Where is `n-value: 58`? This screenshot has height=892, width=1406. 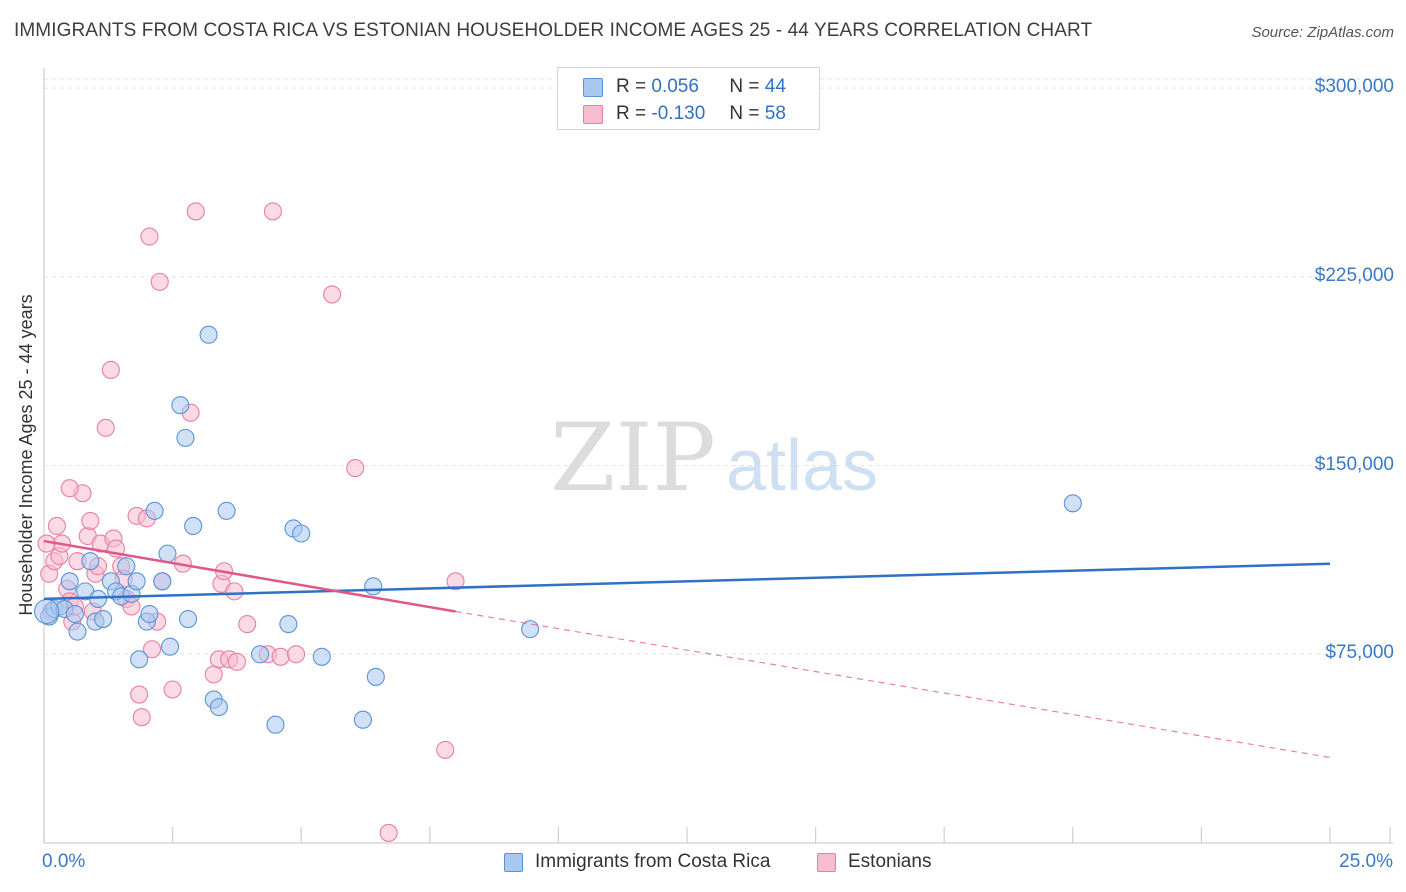 n-value: 58 is located at coordinates (775, 113).